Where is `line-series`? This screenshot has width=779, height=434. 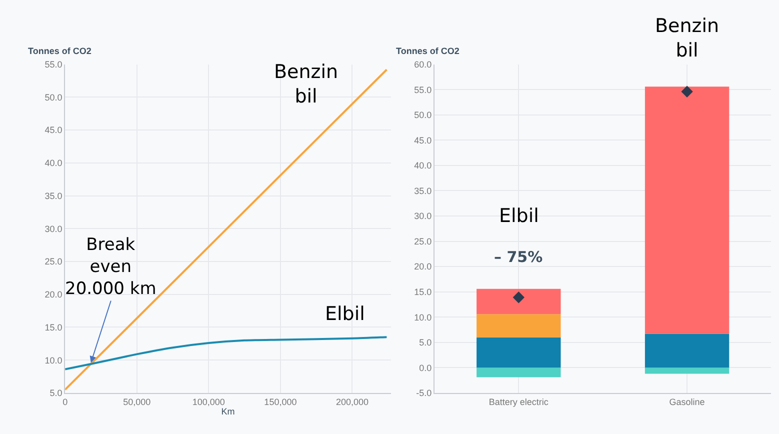 line-series is located at coordinates (226, 353).